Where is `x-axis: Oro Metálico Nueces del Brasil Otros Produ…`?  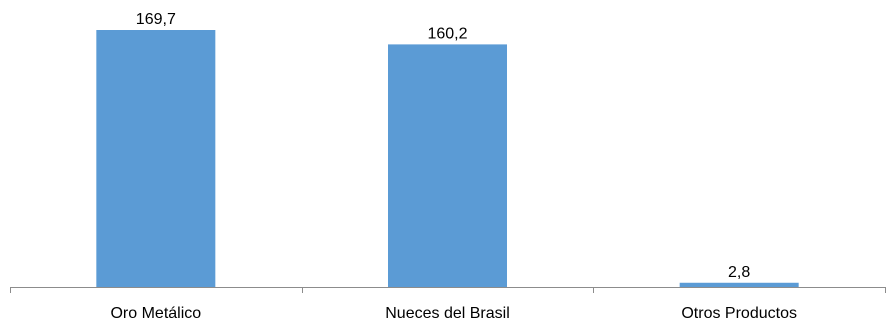 x-axis: Oro Metálico Nueces del Brasil Otros Produ… is located at coordinates (448, 304).